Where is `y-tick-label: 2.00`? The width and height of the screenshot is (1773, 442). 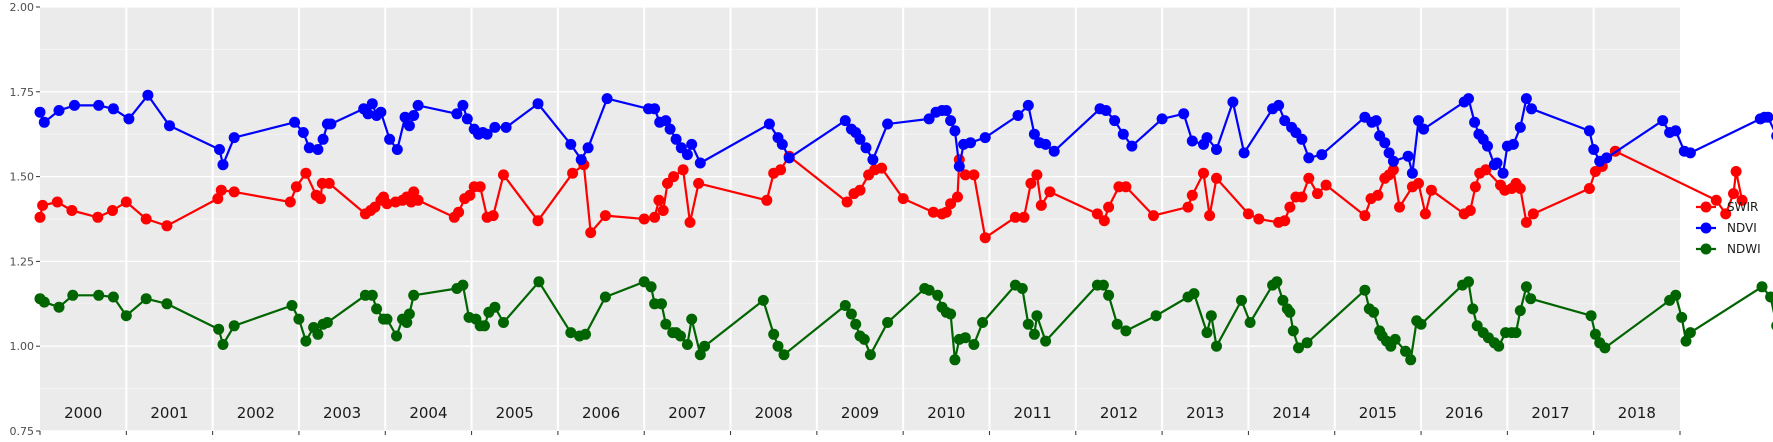 y-tick-label: 2.00 is located at coordinates (22, 7).